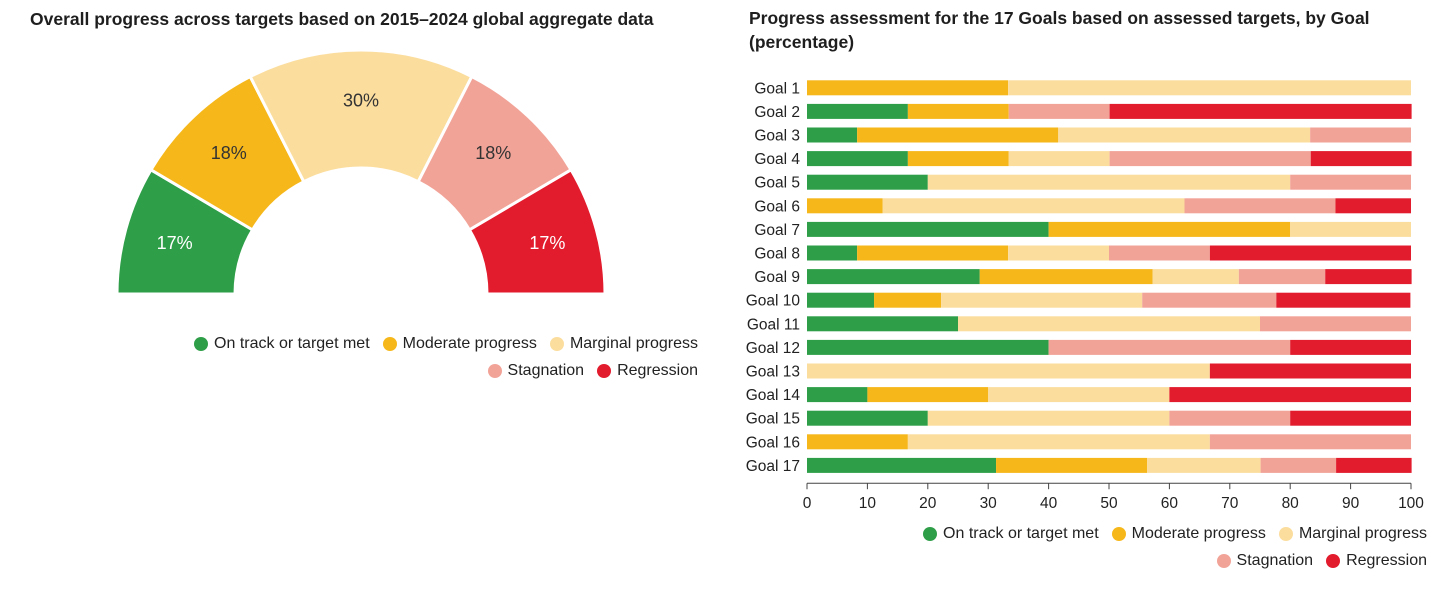 The image size is (1456, 590). What do you see at coordinates (773, 348) in the screenshot?
I see `category-label: Goal 12` at bounding box center [773, 348].